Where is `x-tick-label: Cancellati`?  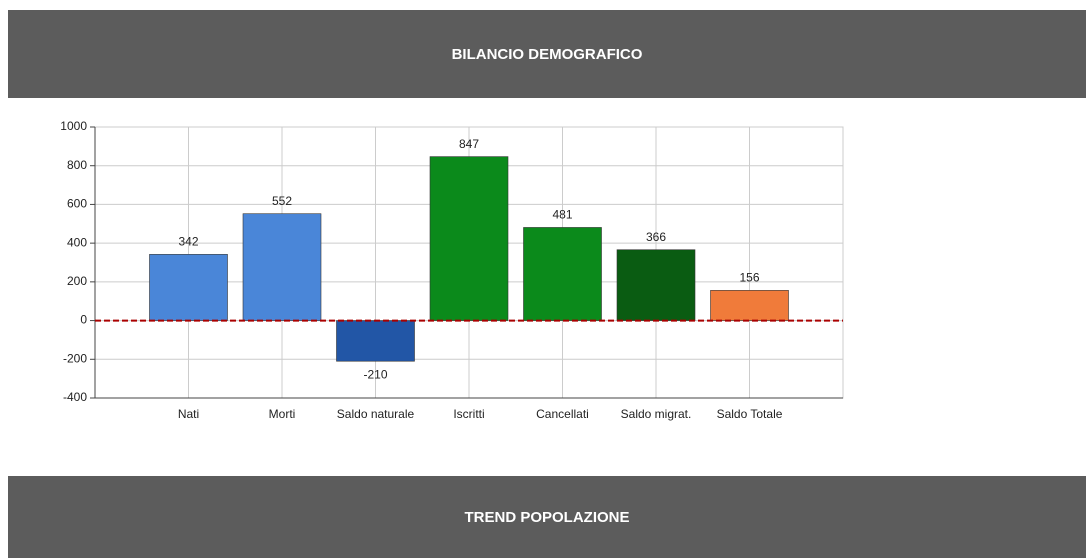
x-tick-label: Cancellati is located at coordinates (562, 414).